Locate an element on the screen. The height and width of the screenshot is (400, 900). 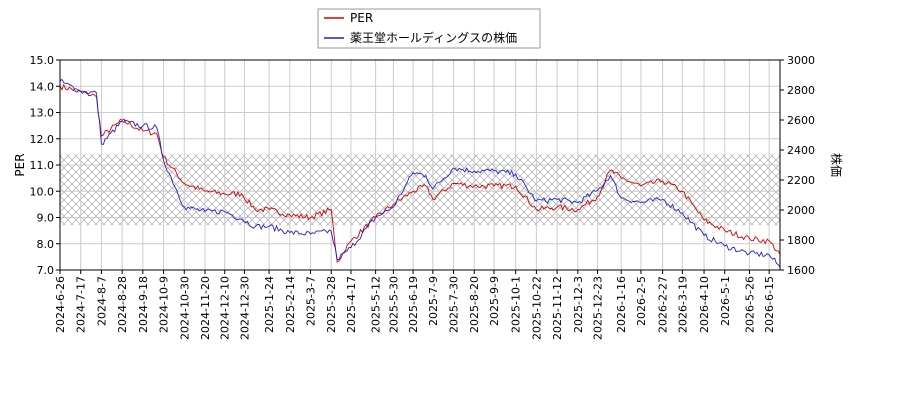
left-tick-label: 7.0 is located at coordinates (46, 270).